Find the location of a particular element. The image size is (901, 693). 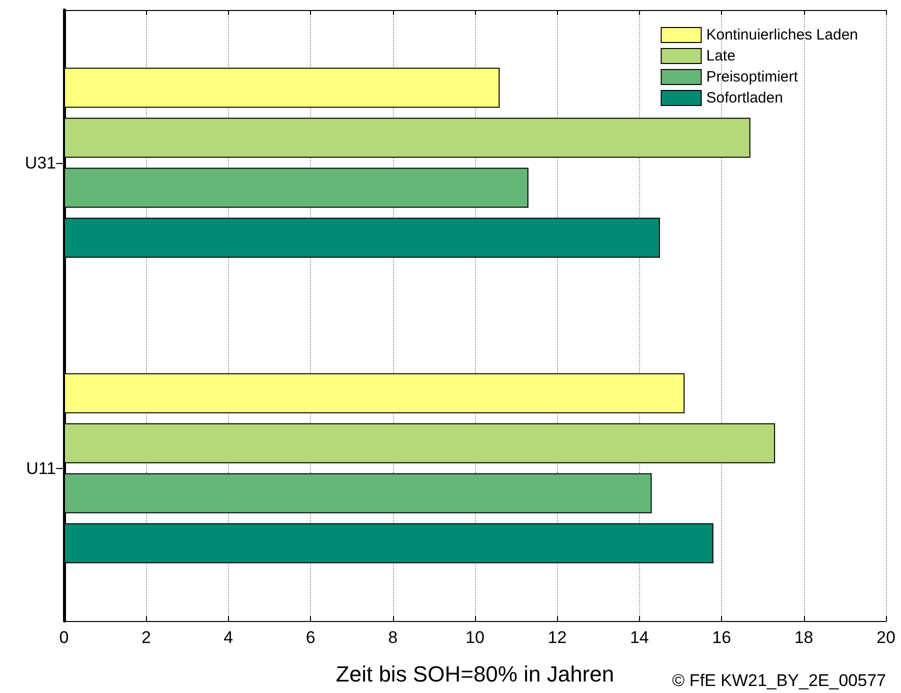

x-tick-label: 4 is located at coordinates (229, 637).